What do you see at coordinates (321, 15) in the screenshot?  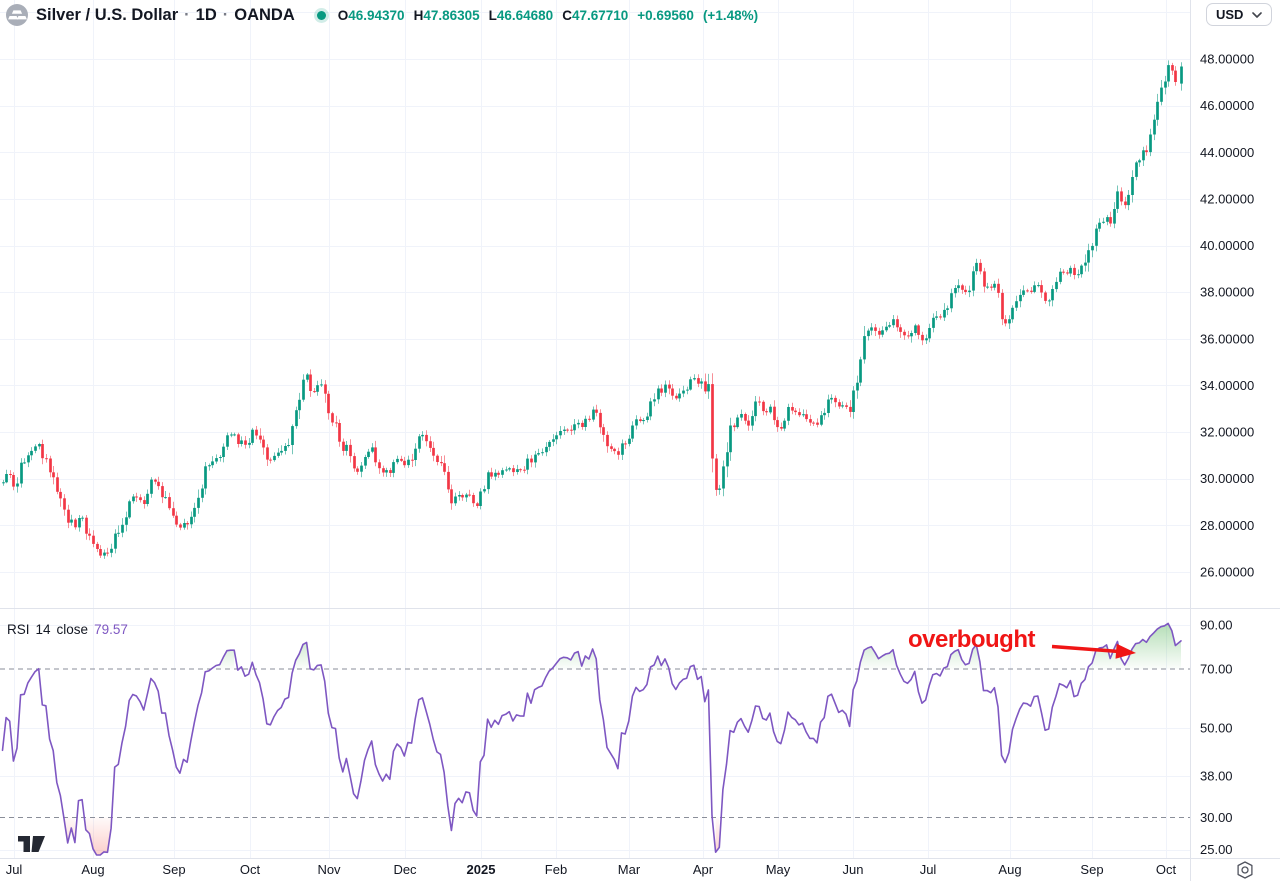 I see `market-status-dot-icon` at bounding box center [321, 15].